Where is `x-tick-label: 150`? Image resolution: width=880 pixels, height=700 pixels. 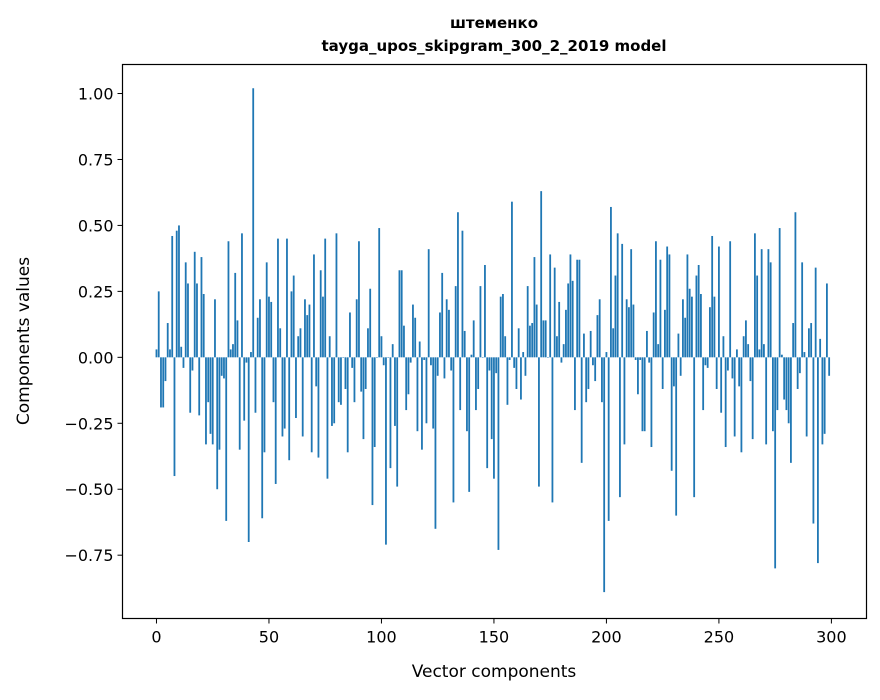
x-tick-label: 150 is located at coordinates (494, 637).